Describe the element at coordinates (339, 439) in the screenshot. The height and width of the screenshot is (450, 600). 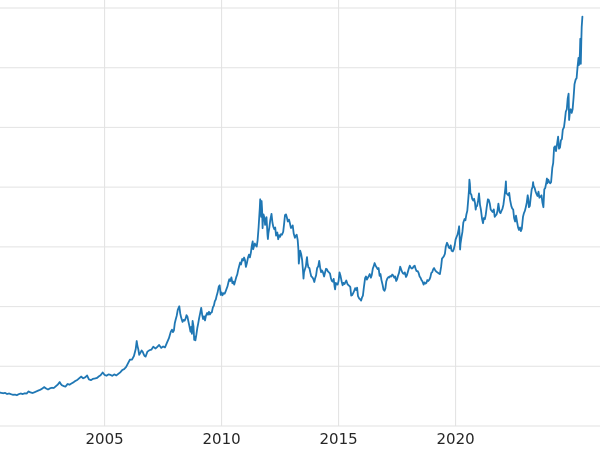
I see `x-tick-label: 2015` at that location.